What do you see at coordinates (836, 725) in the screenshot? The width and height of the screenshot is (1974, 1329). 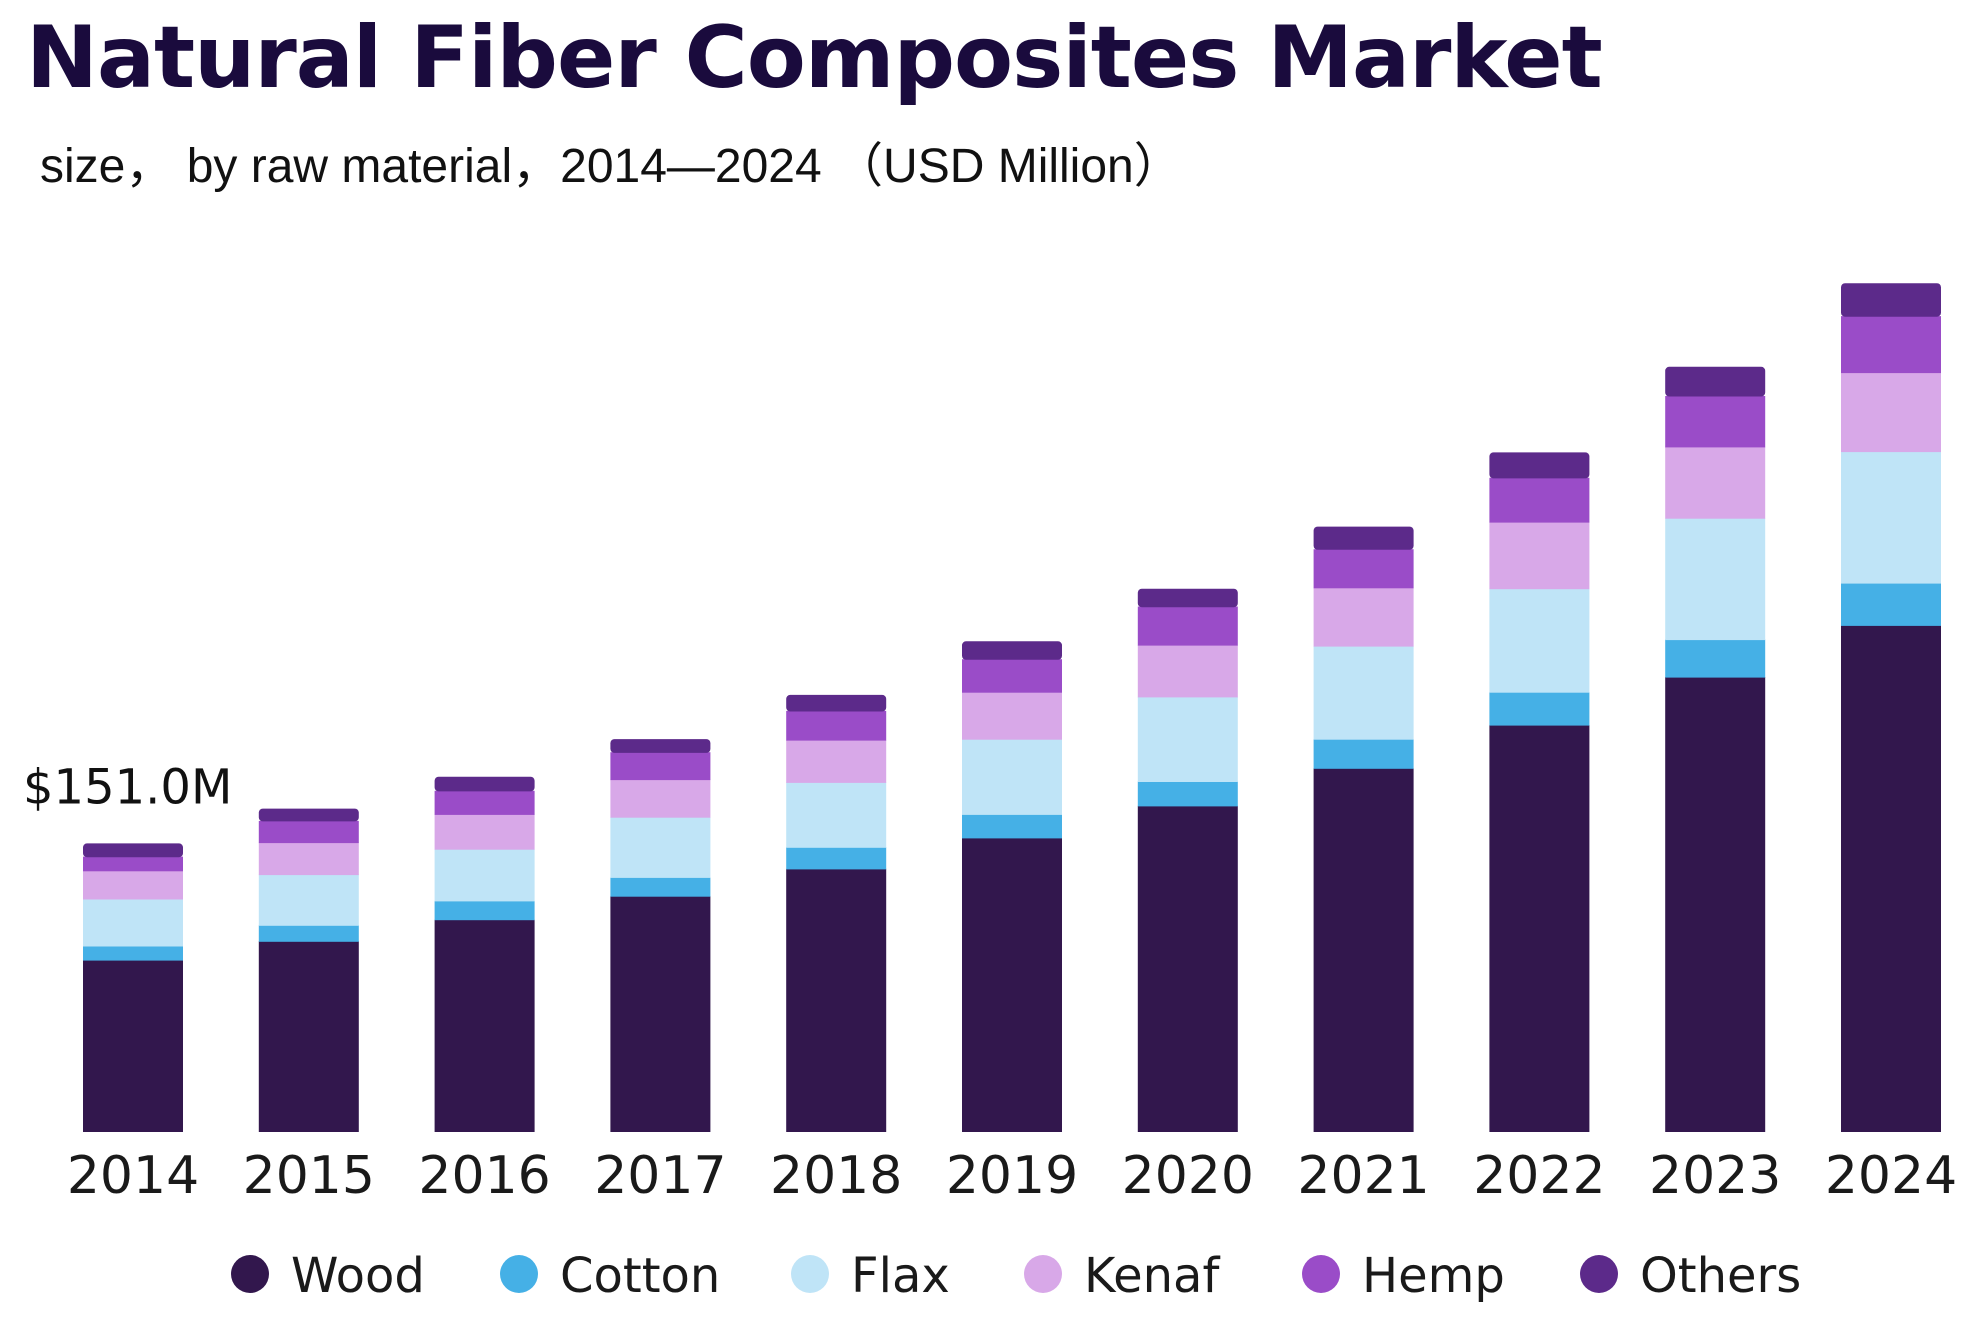 I see `bar-segment-hemp-2018` at bounding box center [836, 725].